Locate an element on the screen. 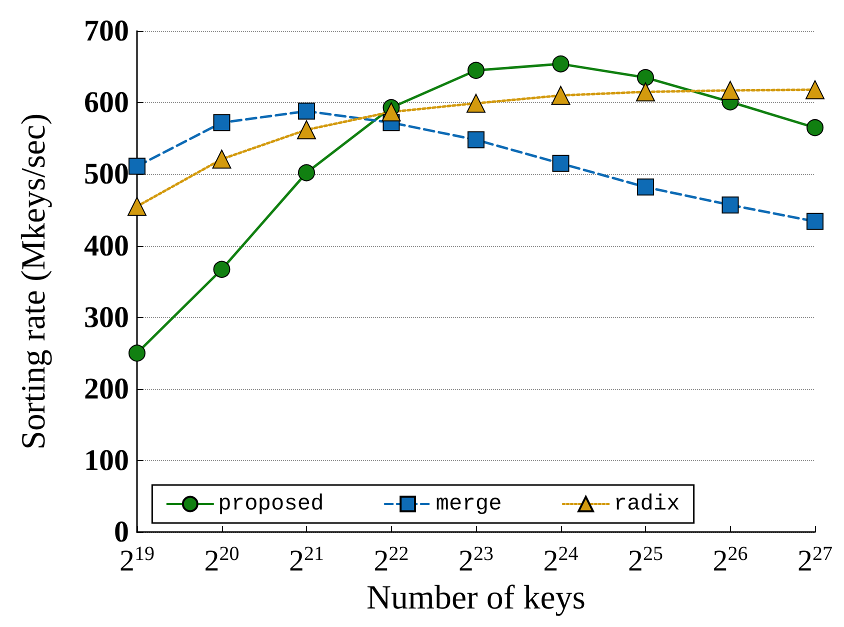 This screenshot has width=844, height=627. legend-label: merge is located at coordinates (469, 504).